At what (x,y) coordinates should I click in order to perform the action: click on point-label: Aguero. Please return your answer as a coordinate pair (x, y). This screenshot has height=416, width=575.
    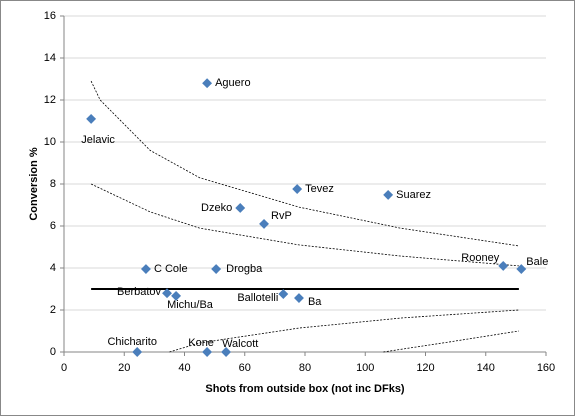
    Looking at the image, I should click on (232, 83).